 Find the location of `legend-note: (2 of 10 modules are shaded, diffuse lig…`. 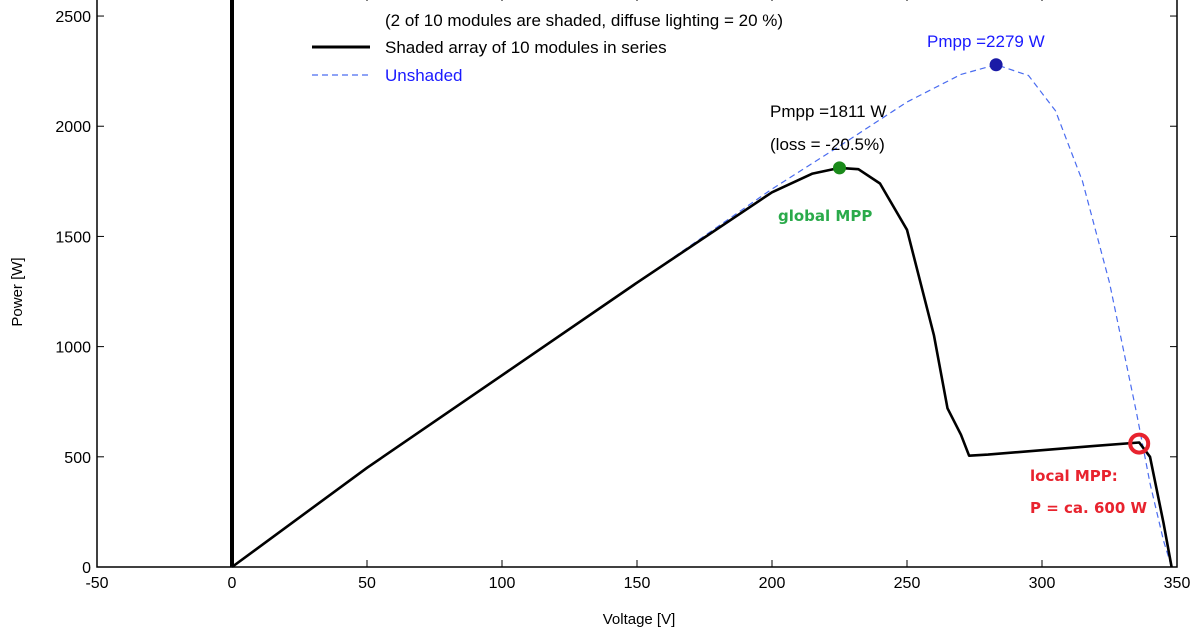

legend-note: (2 of 10 modules are shaded, diffuse lig… is located at coordinates (584, 20).